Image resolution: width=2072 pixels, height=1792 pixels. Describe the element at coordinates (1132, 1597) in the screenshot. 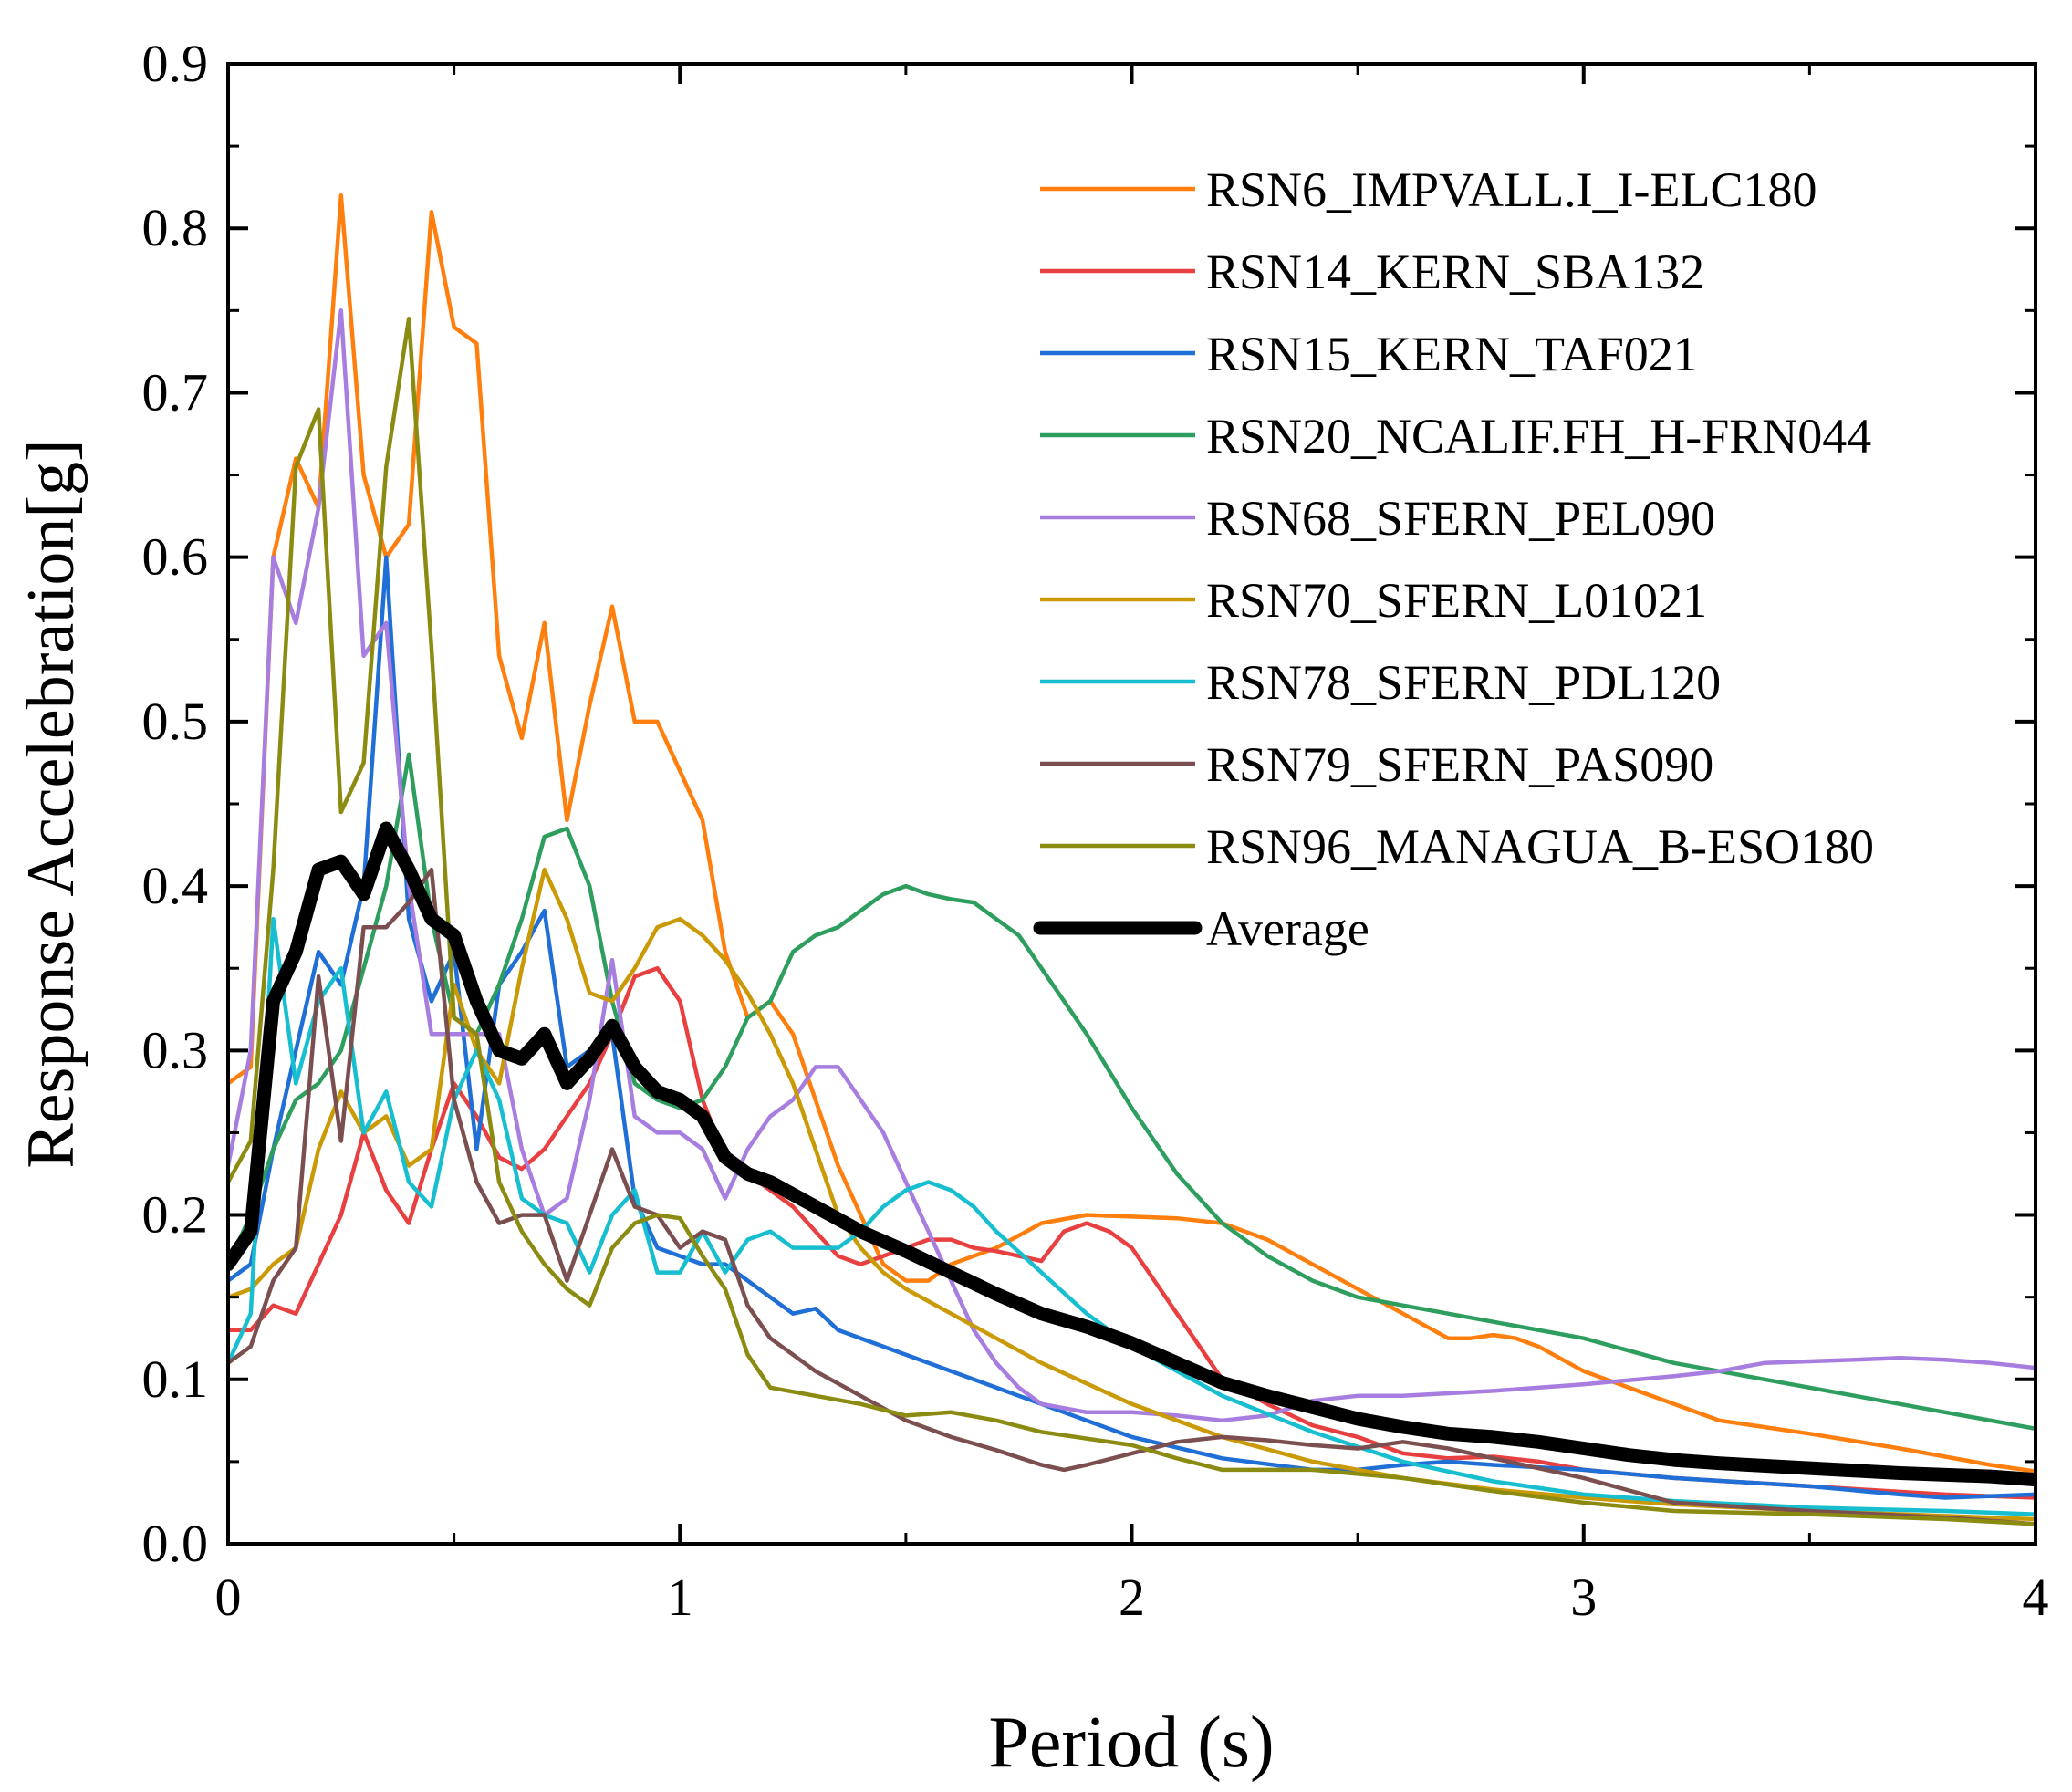

I see `x-tick-label: 2` at that location.